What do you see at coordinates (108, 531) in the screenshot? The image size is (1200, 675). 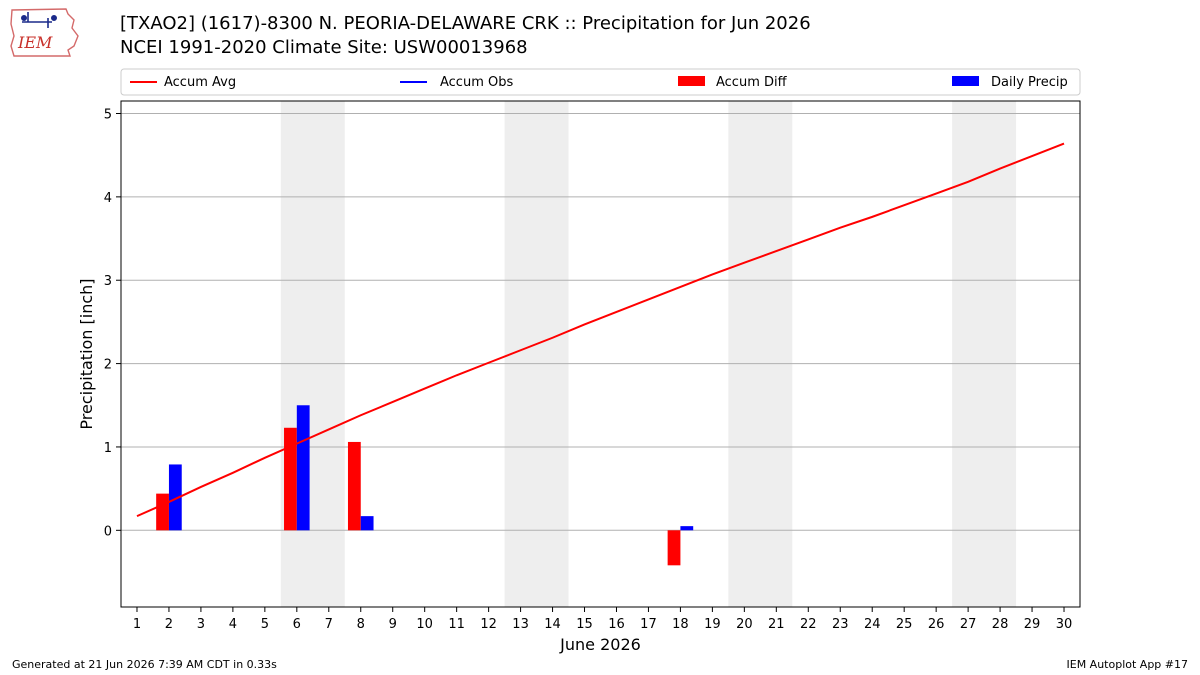 I see `y-tick-label-0: 0` at bounding box center [108, 531].